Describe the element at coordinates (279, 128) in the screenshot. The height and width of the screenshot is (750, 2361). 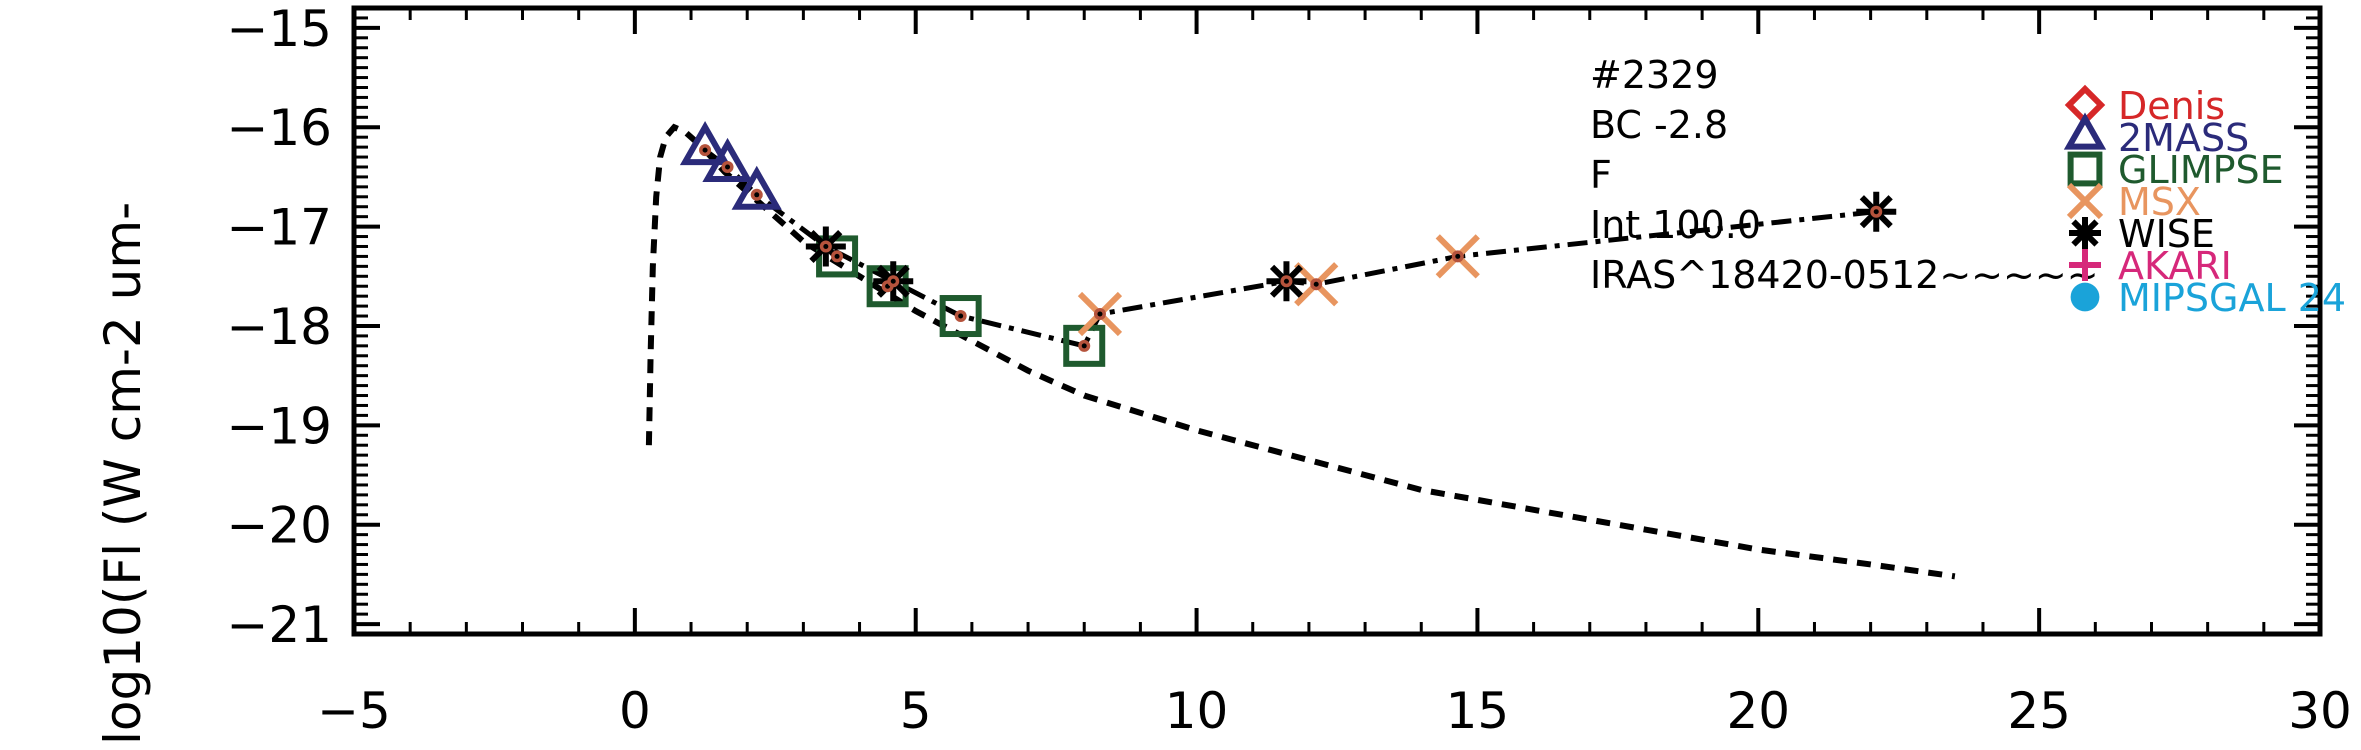
I see `y-tick-label: −16` at that location.